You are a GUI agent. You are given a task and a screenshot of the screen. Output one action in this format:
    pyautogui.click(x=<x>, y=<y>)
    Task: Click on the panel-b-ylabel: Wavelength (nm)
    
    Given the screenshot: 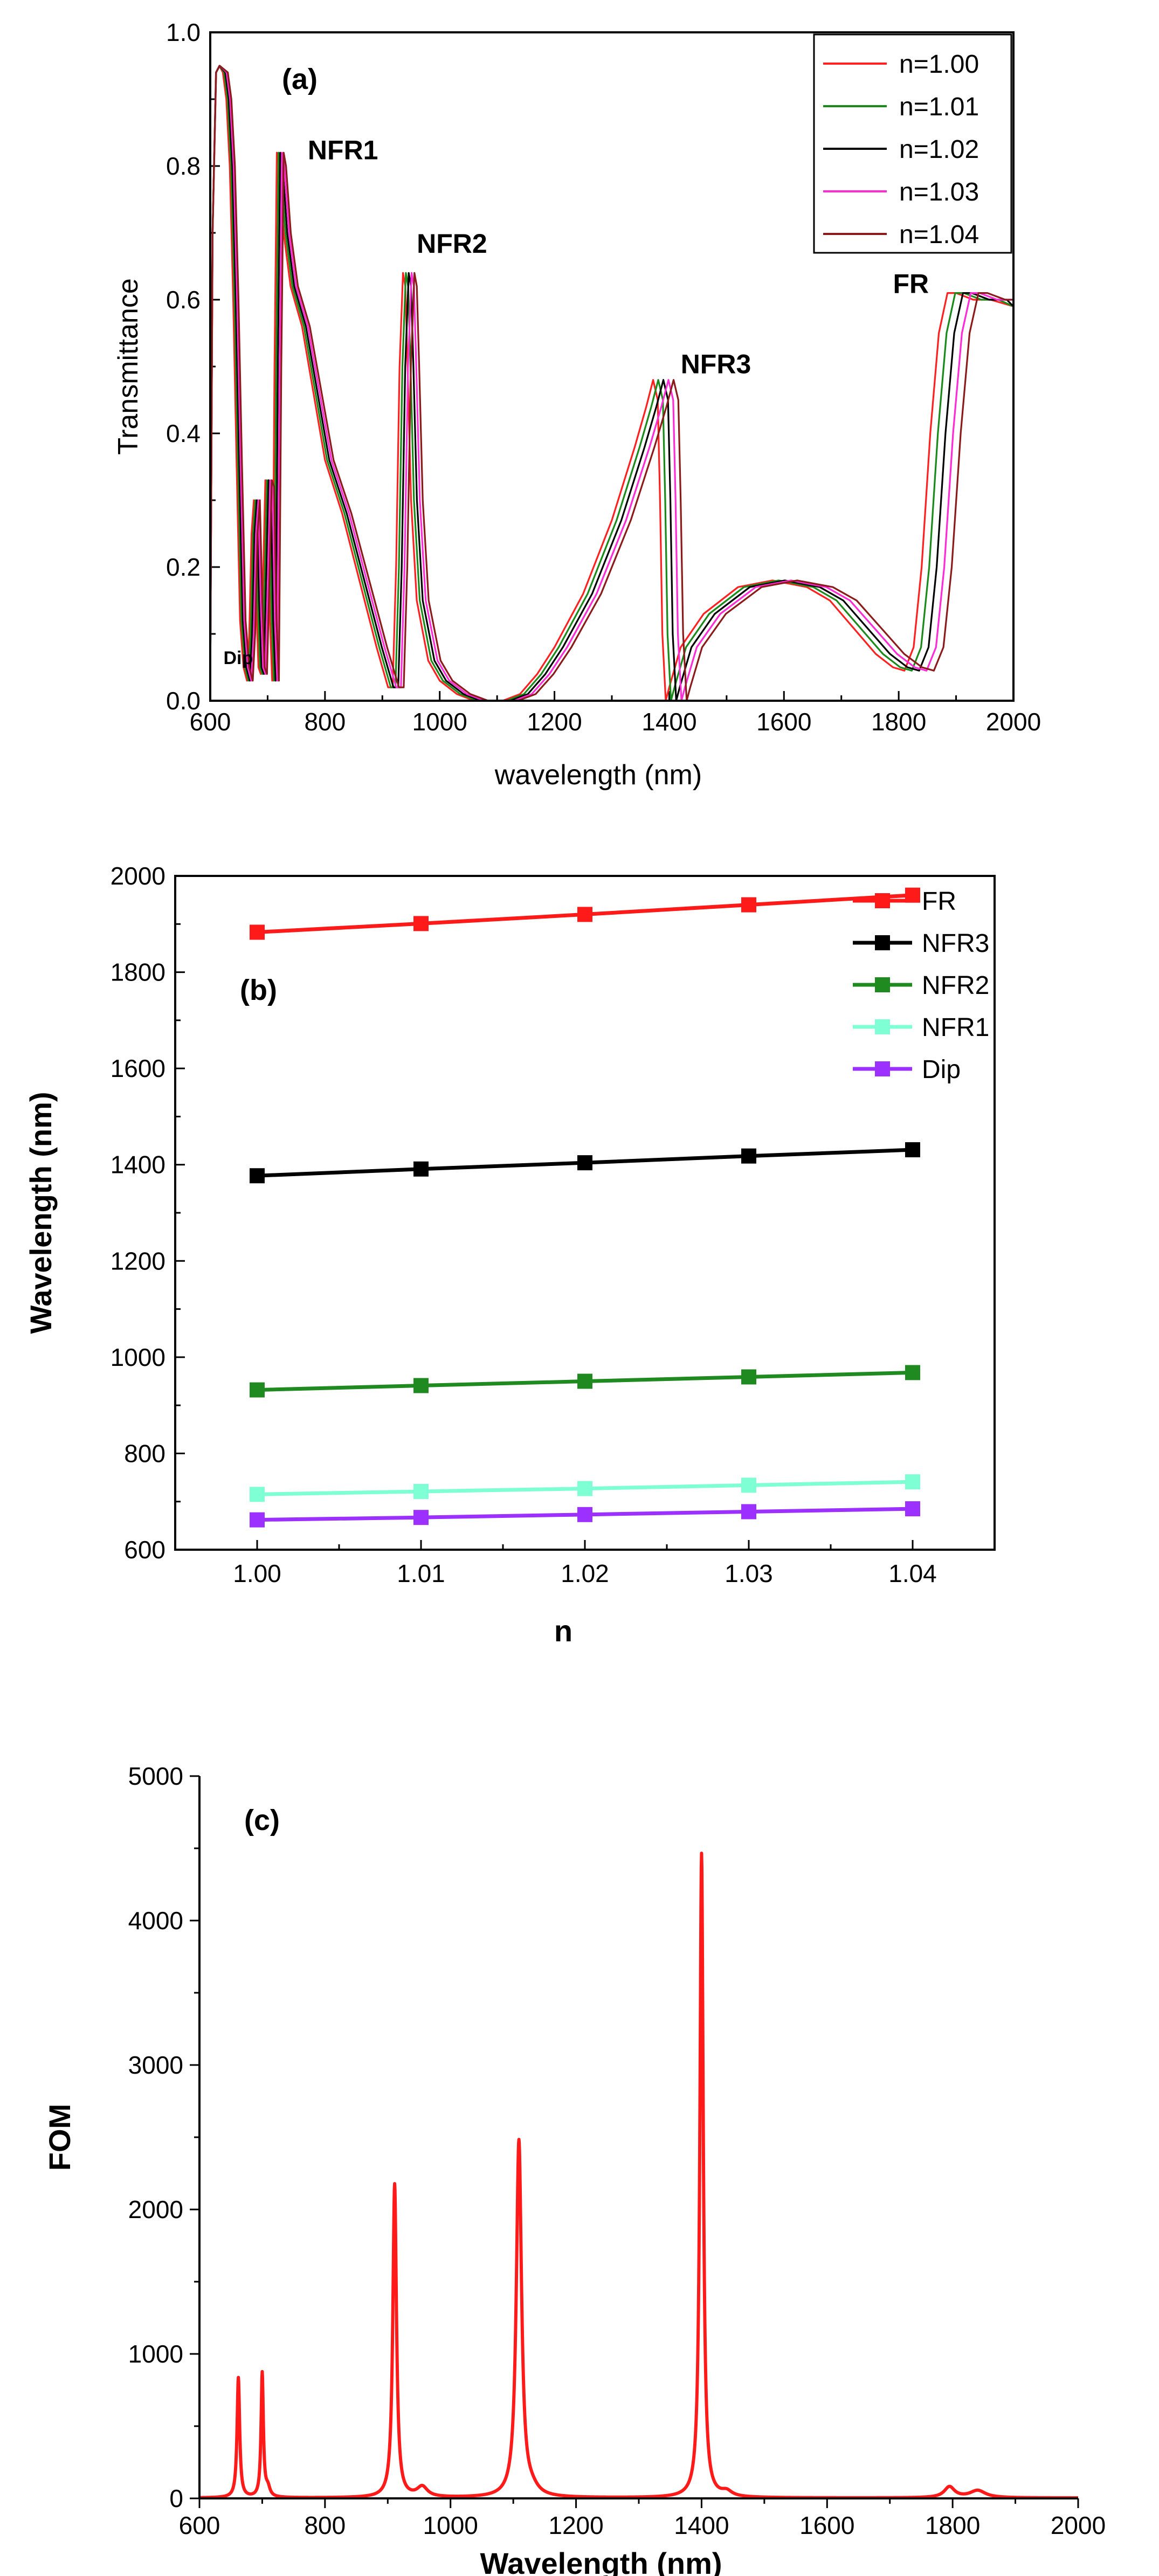 What is the action you would take?
    pyautogui.click(x=41, y=1213)
    